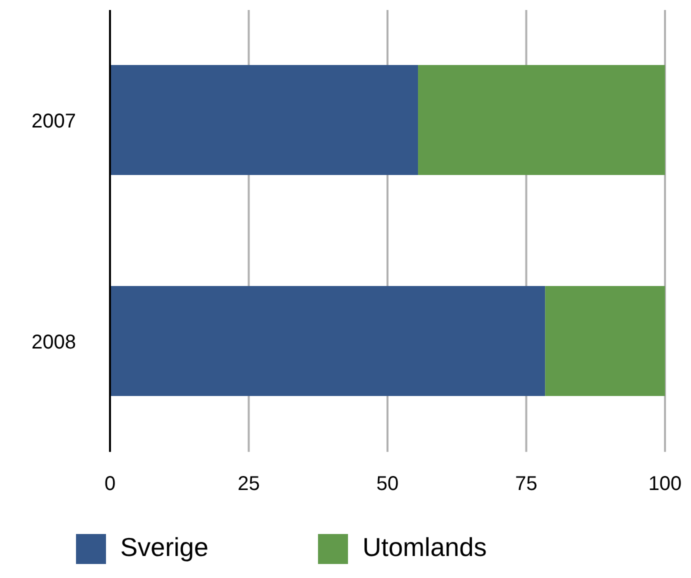  Describe the element at coordinates (526, 484) in the screenshot. I see `x-tick-label: 75` at that location.